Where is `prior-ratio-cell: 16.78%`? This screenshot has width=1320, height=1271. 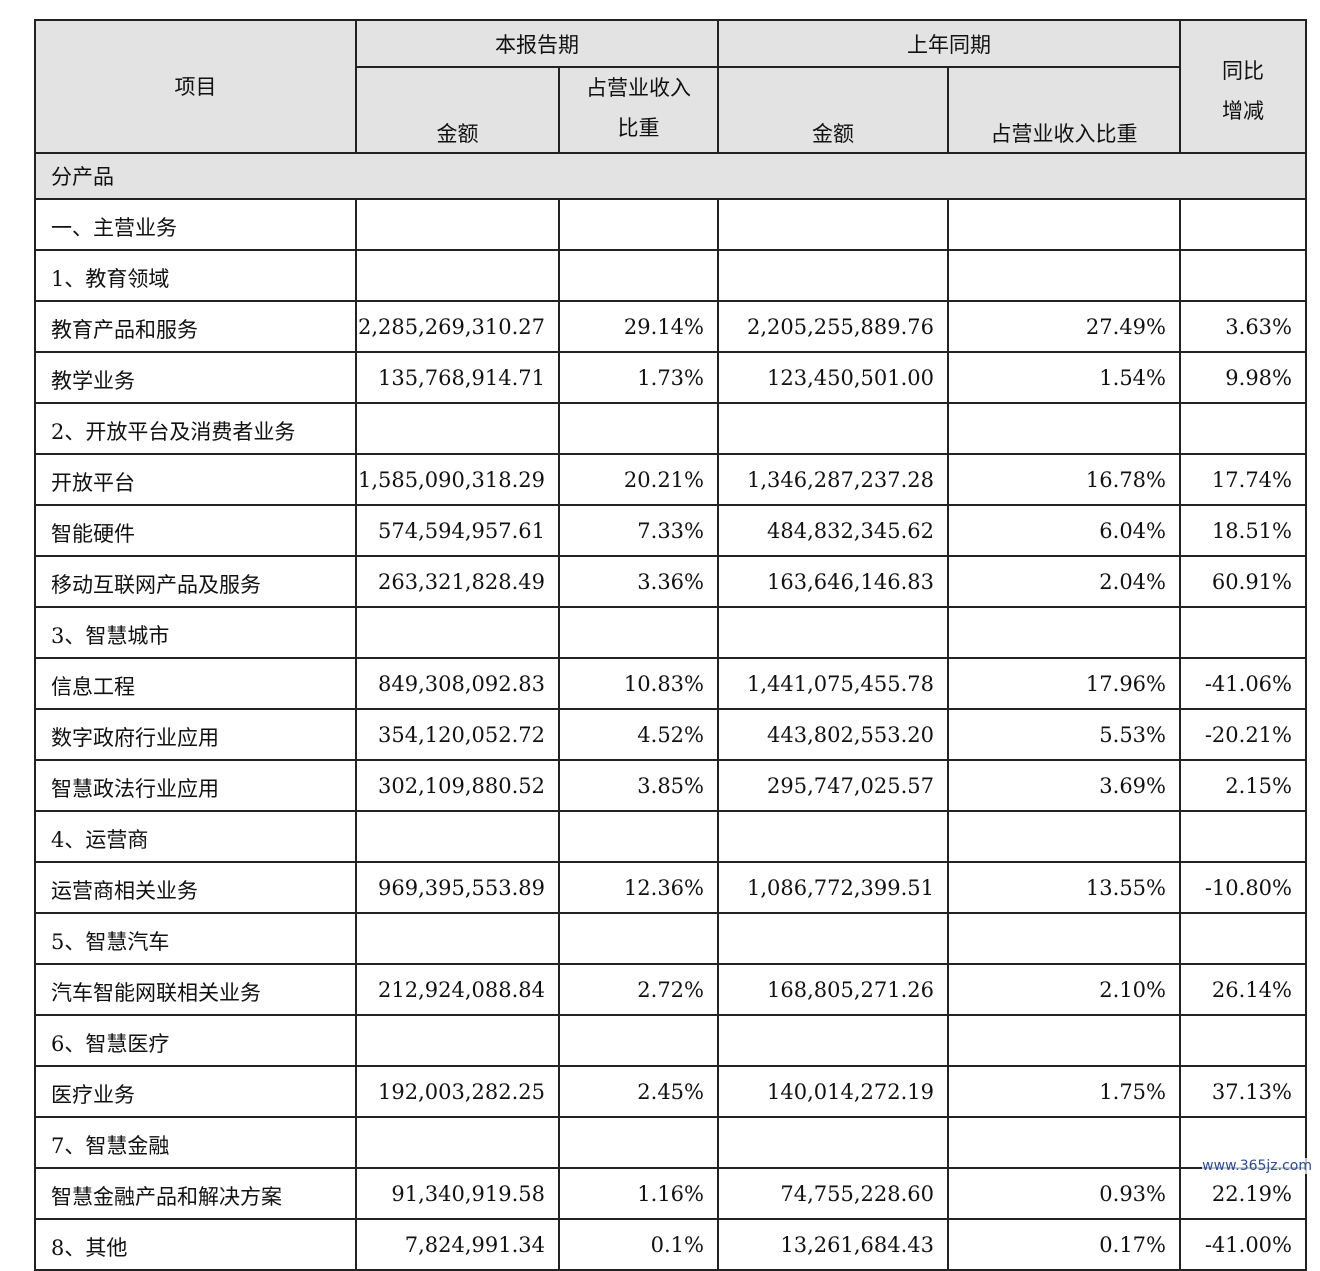 prior-ratio-cell: 16.78% is located at coordinates (1064, 479).